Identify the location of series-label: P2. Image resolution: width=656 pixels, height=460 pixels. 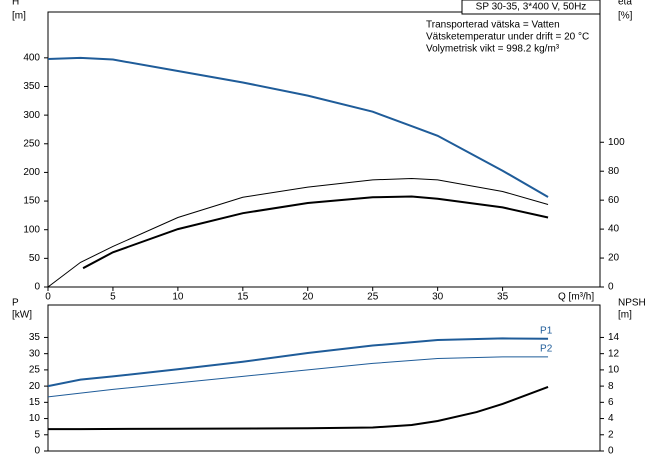
(546, 349).